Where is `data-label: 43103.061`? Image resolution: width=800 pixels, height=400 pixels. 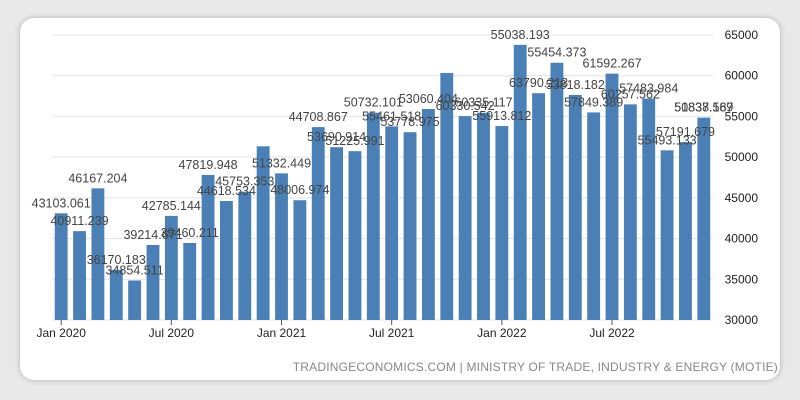
data-label: 43103.061 is located at coordinates (61, 203).